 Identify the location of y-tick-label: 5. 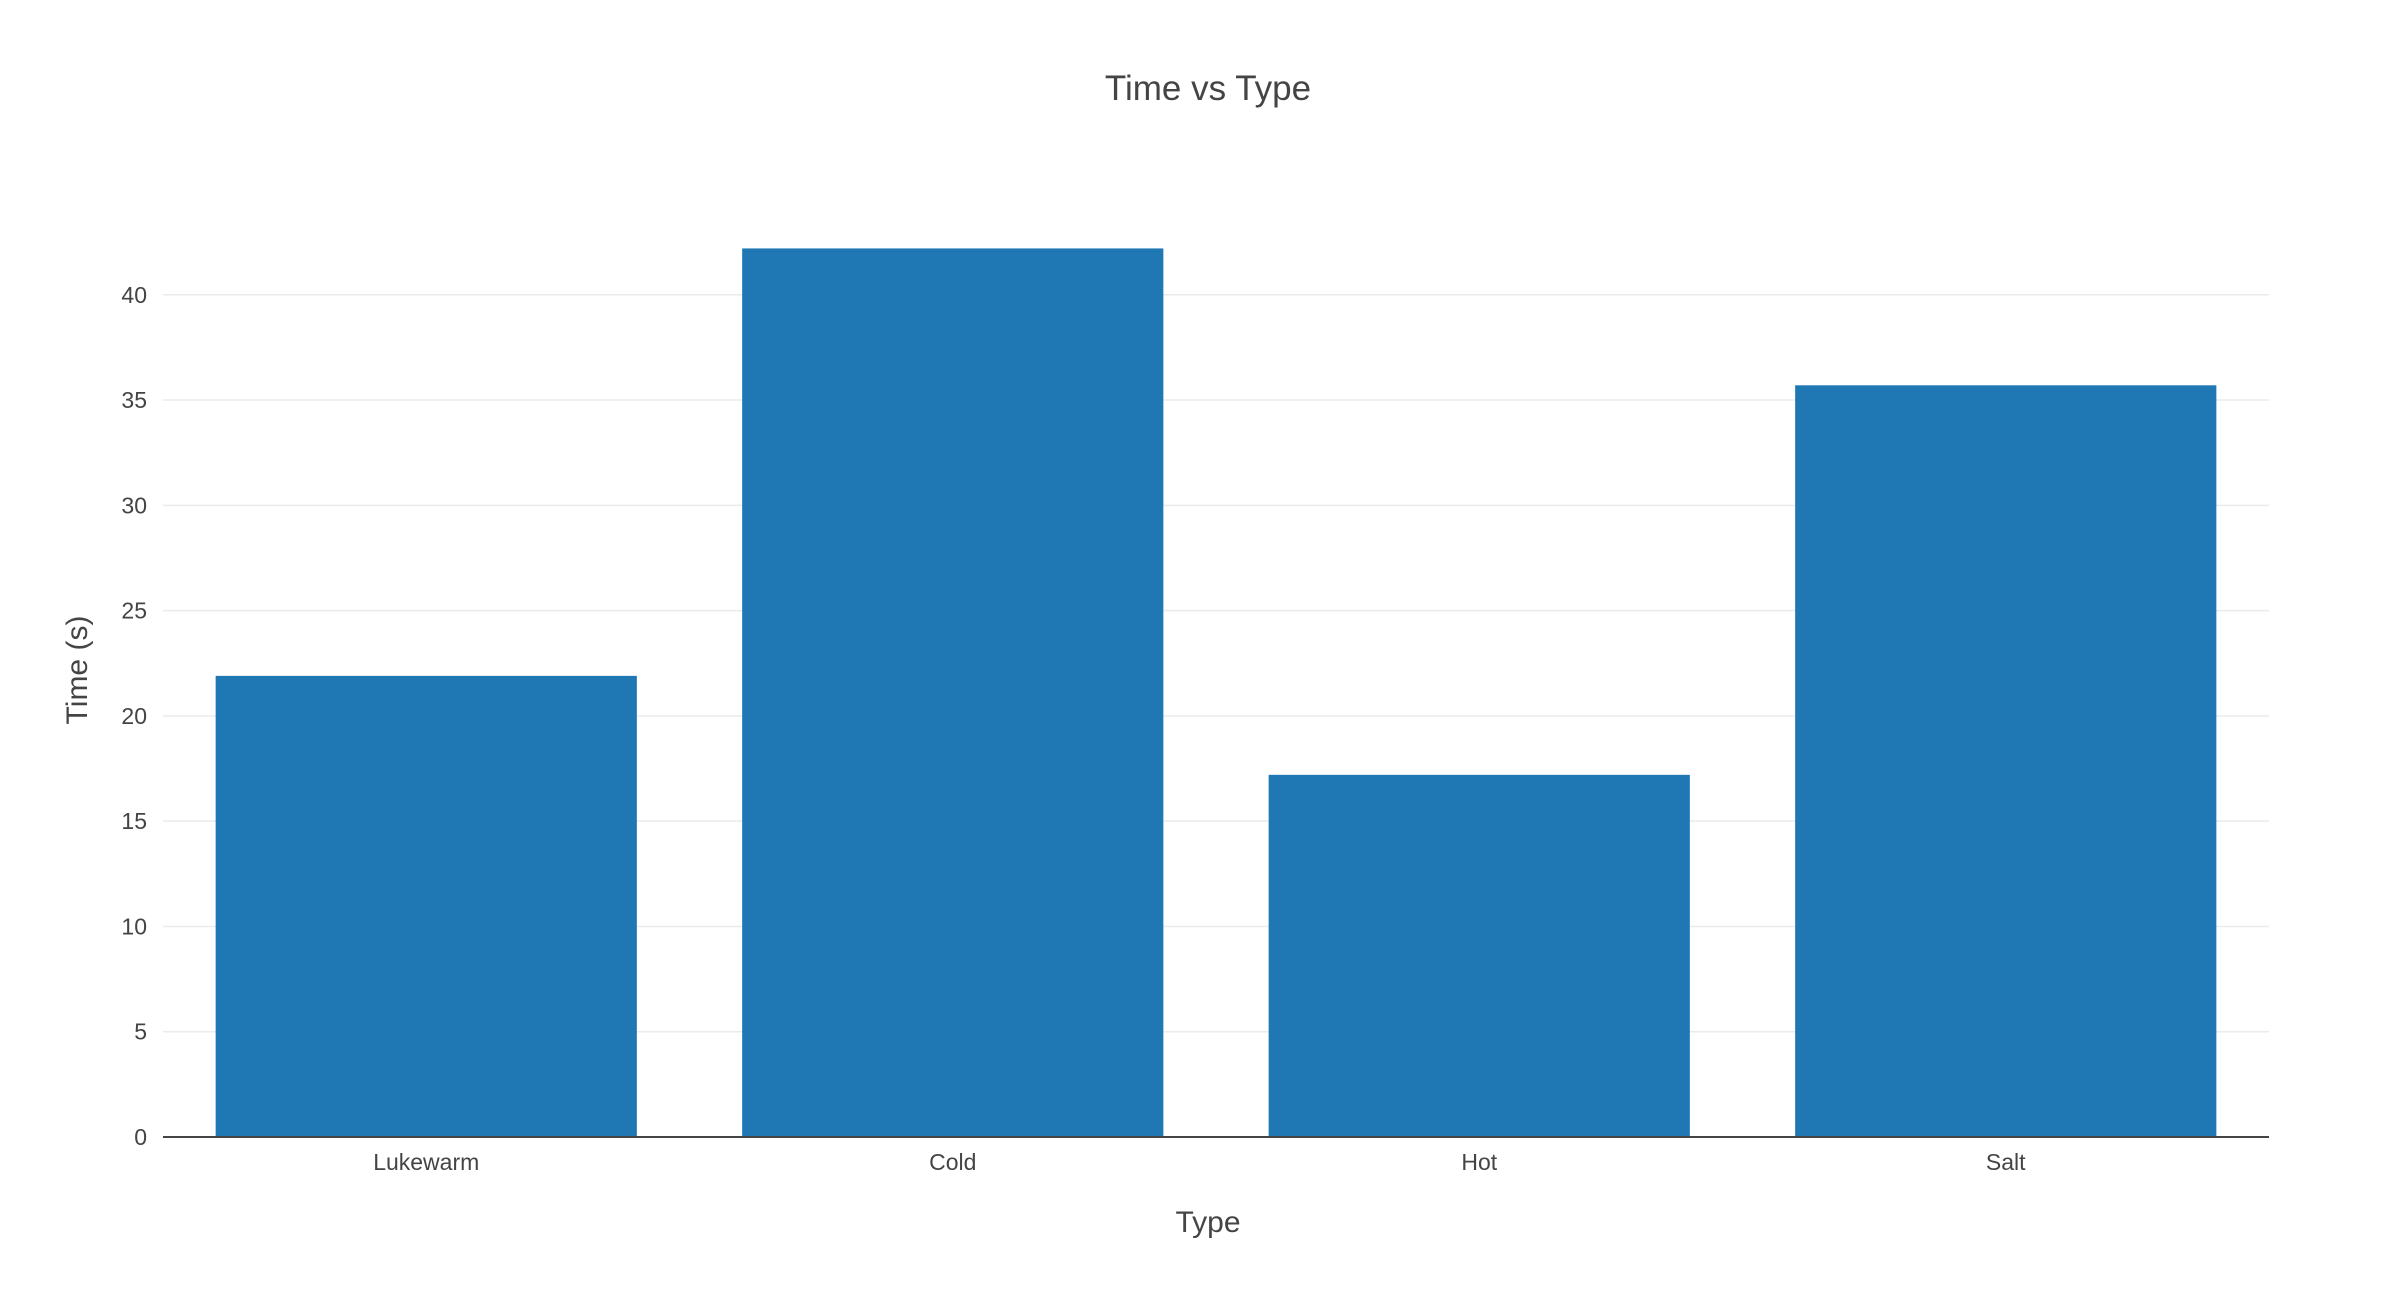
(140, 1032).